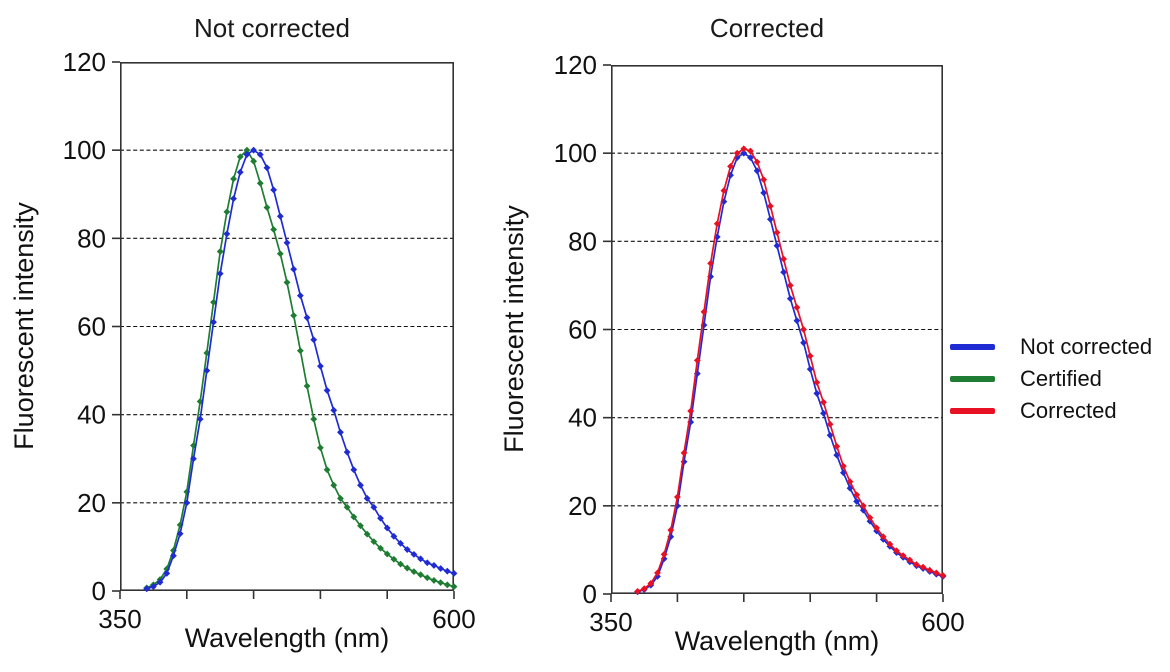 The image size is (1170, 672). Describe the element at coordinates (943, 622) in the screenshot. I see `x-tick-600-right: 600` at that location.